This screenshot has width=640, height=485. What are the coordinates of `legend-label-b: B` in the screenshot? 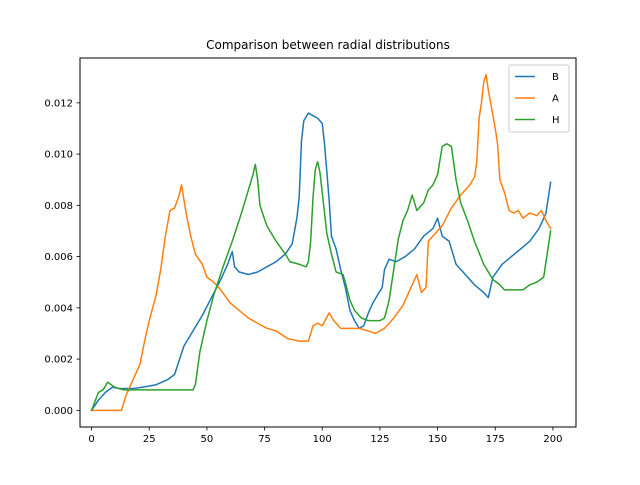 It's located at (555, 77).